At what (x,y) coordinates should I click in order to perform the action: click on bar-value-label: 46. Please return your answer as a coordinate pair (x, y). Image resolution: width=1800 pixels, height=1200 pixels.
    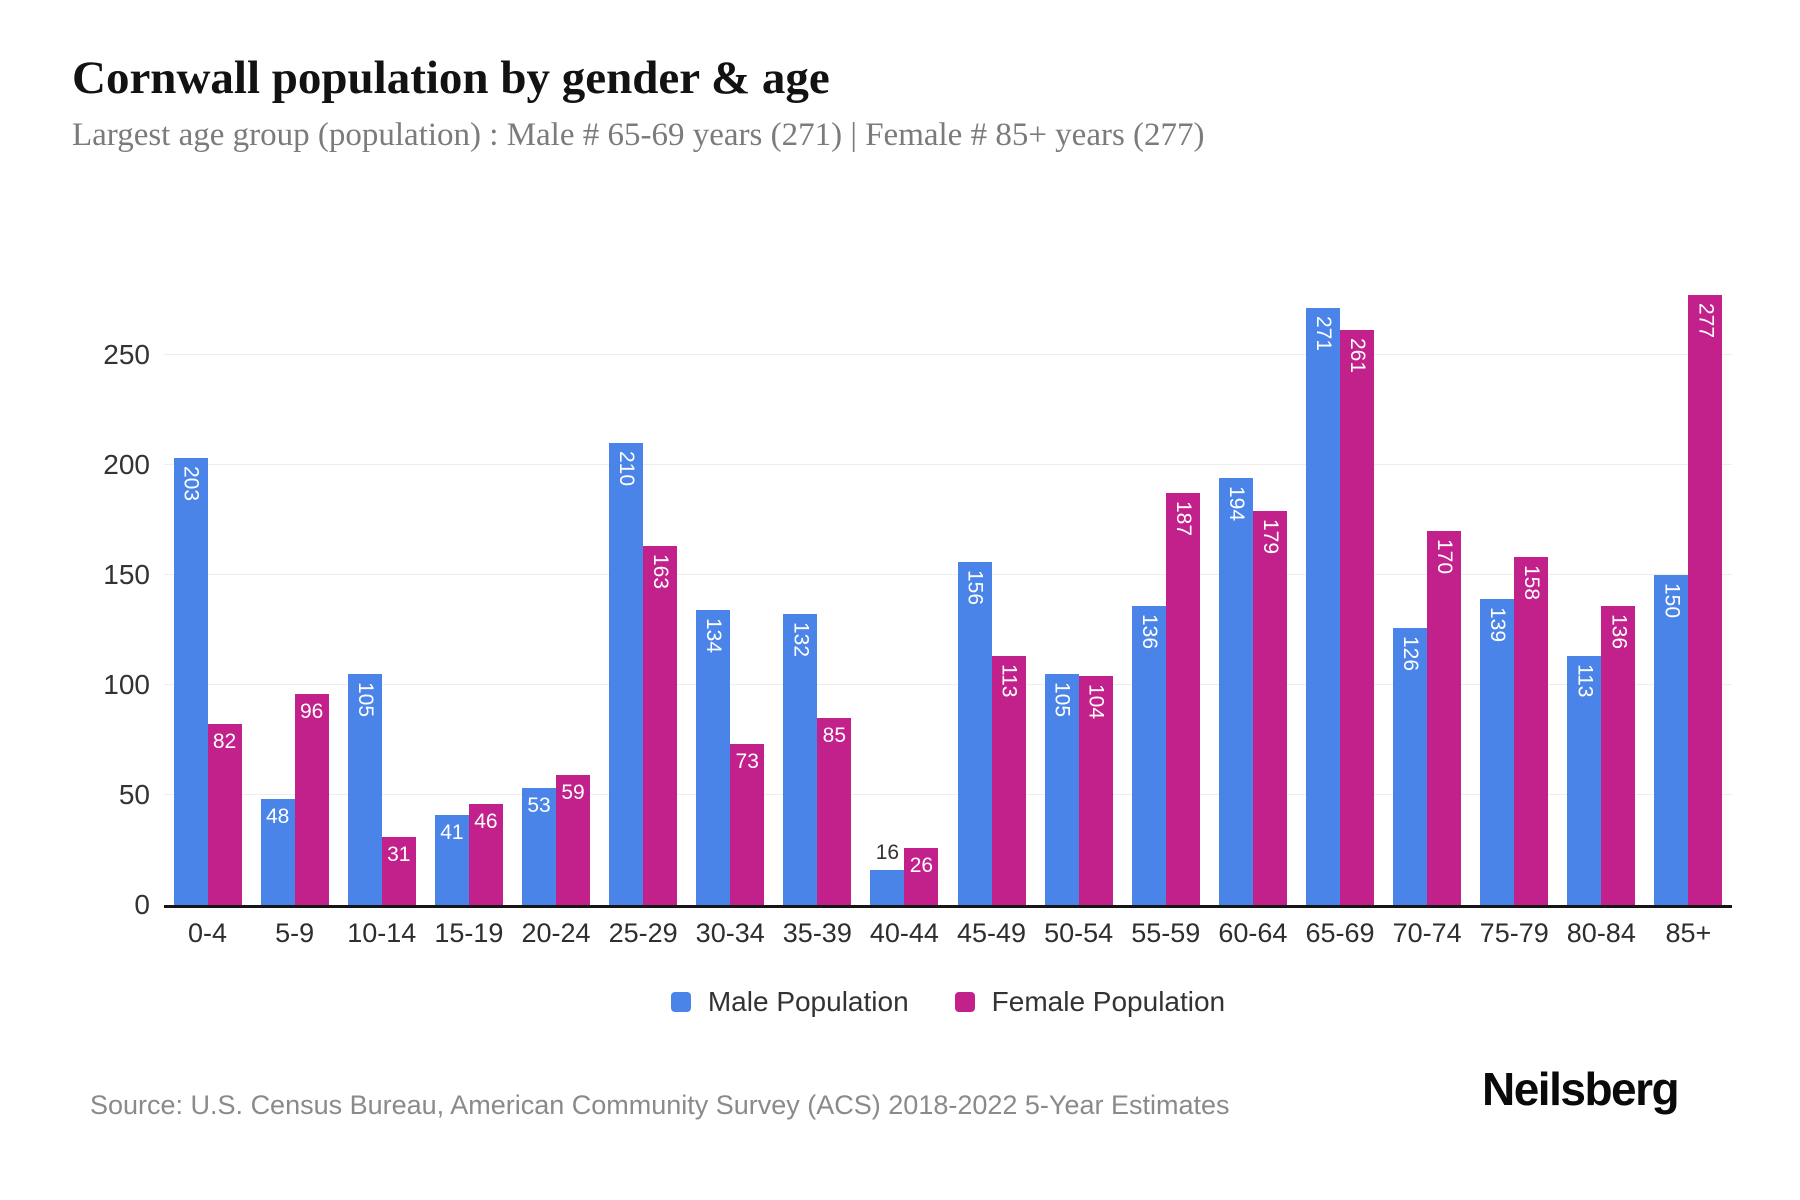
    Looking at the image, I should click on (486, 821).